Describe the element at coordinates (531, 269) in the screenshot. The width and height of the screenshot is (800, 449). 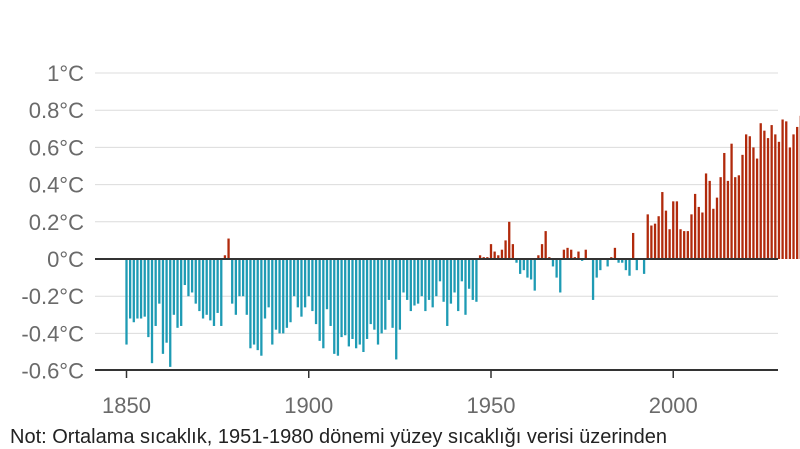
I see `bar-1961` at that location.